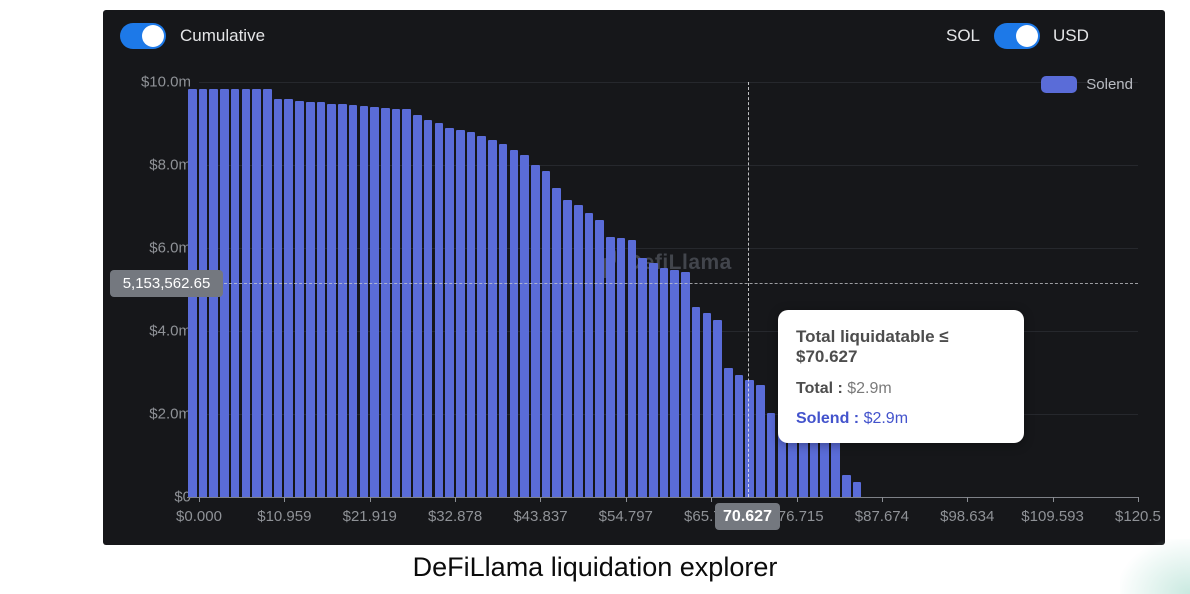 The image size is (1190, 594). I want to click on legend-item-solend: Solend, so click(1087, 84).